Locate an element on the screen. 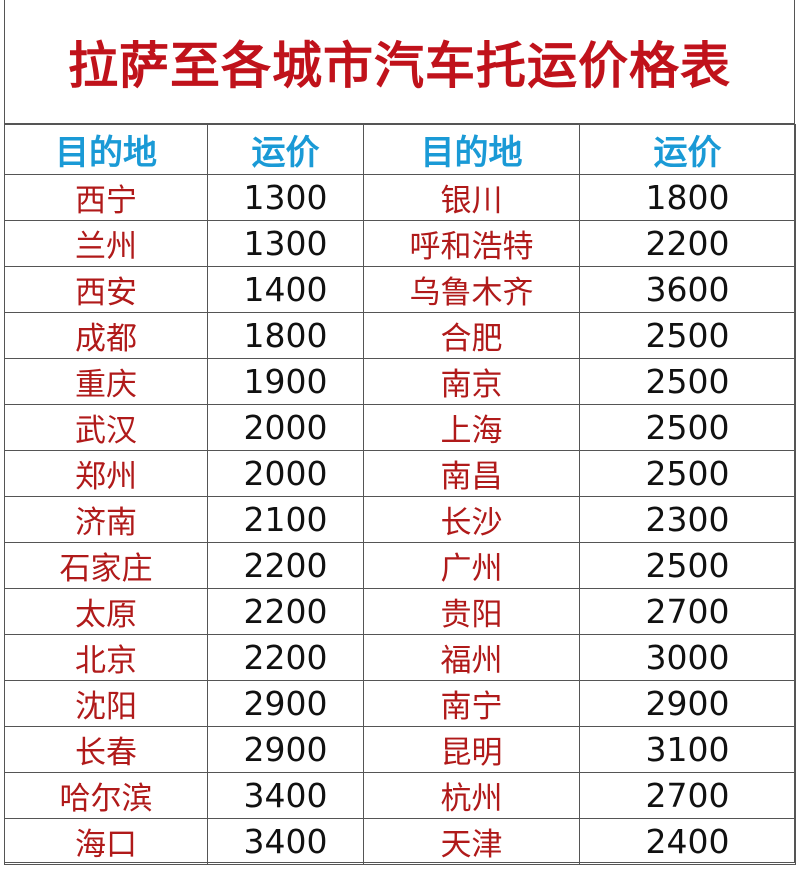  table-row: 哈尔滨 3400 杭州 2700 is located at coordinates (400, 795).